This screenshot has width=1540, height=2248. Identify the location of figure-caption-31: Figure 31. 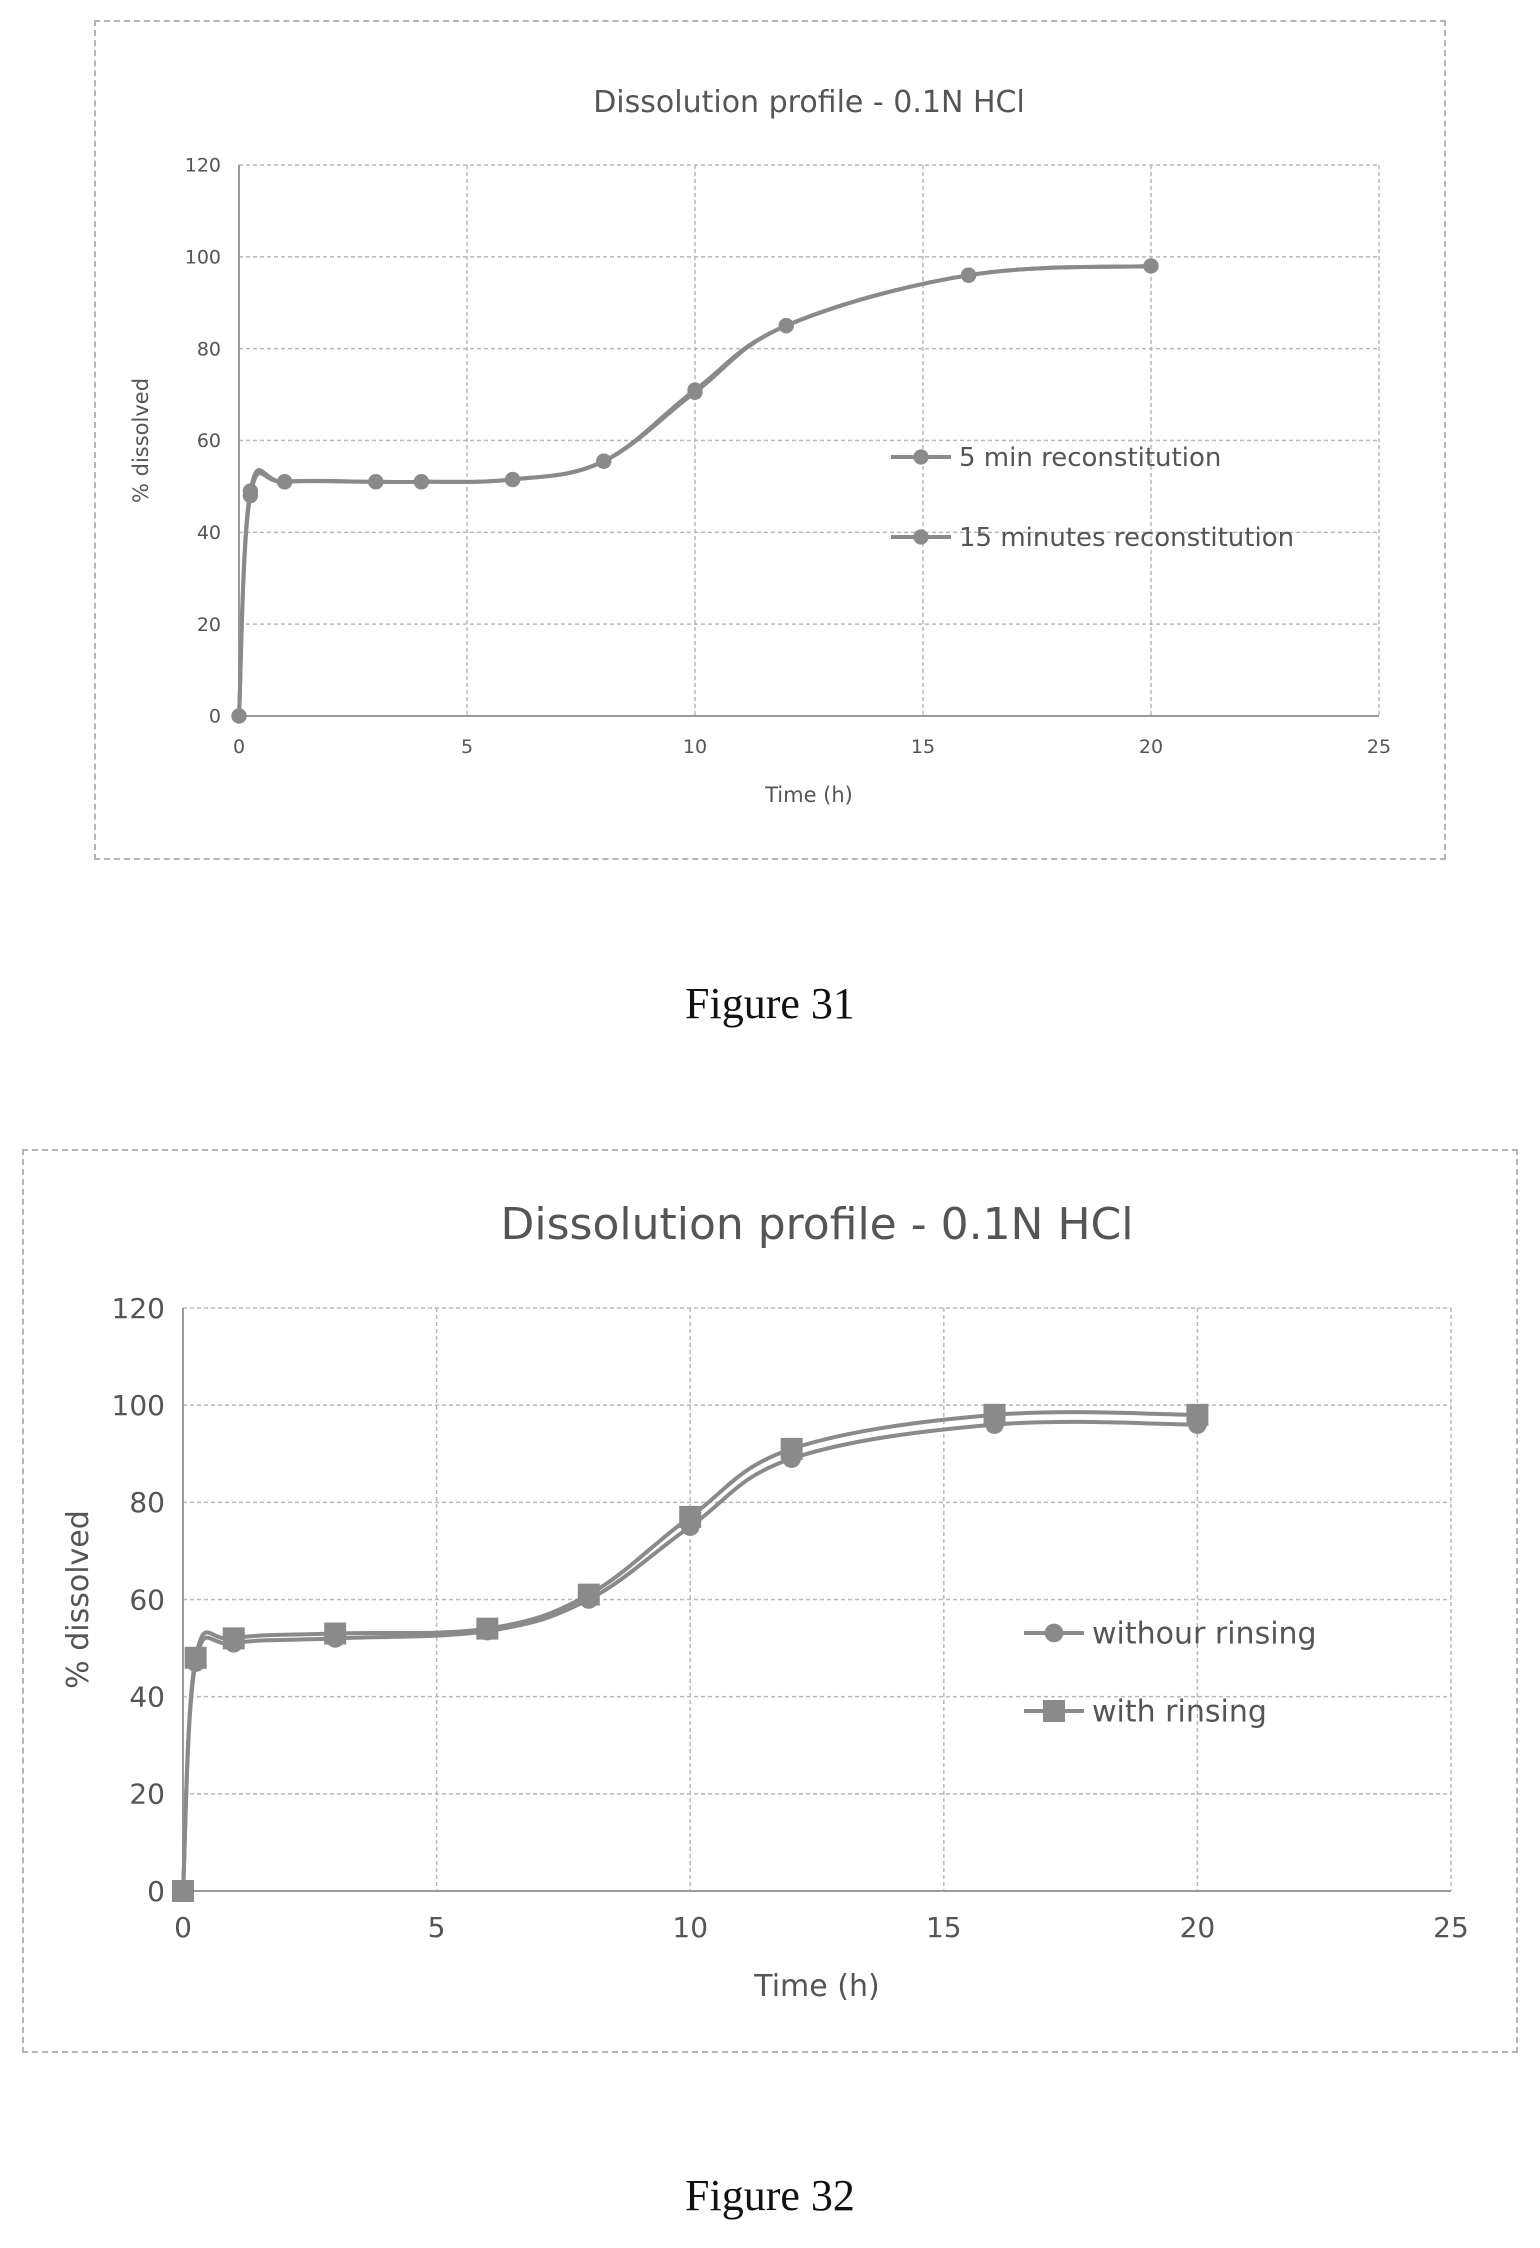
(770, 1003).